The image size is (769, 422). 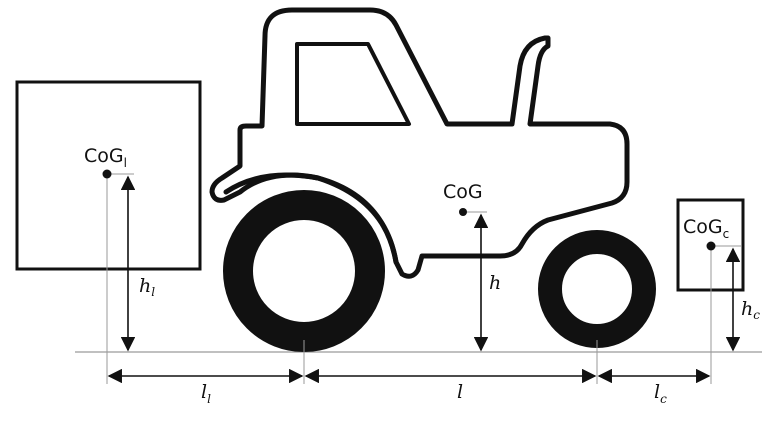 I want to click on cog-rear-label: CoGc, so click(x=706, y=228).